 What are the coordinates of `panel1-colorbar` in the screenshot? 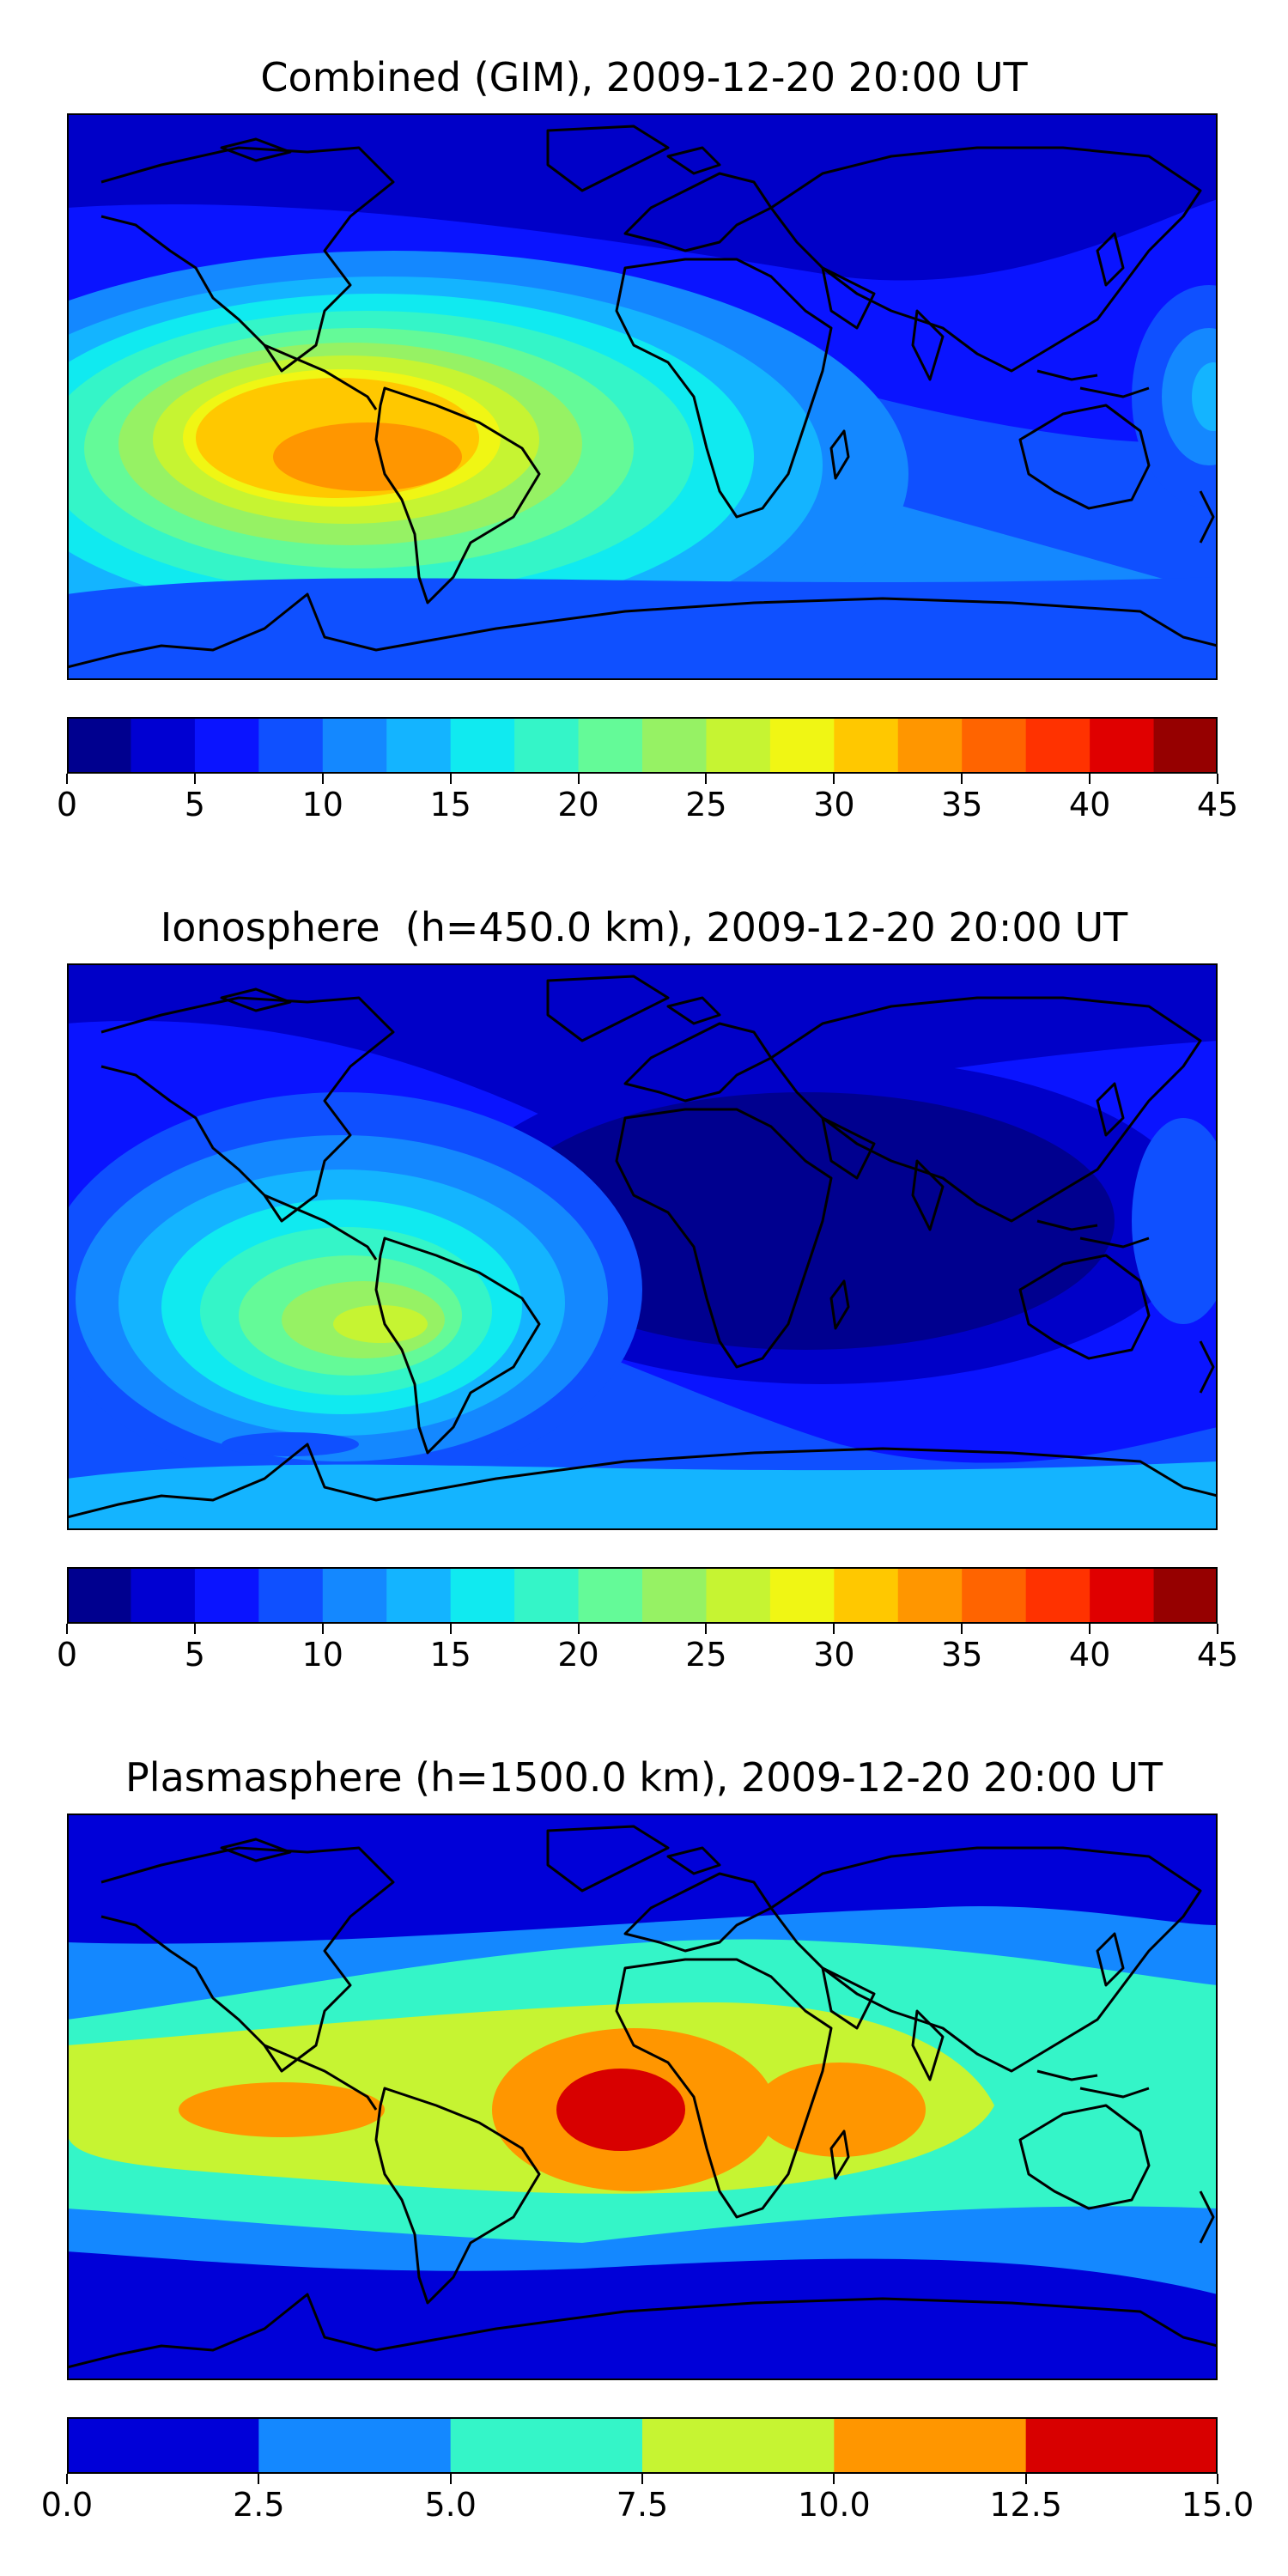 It's located at (642, 746).